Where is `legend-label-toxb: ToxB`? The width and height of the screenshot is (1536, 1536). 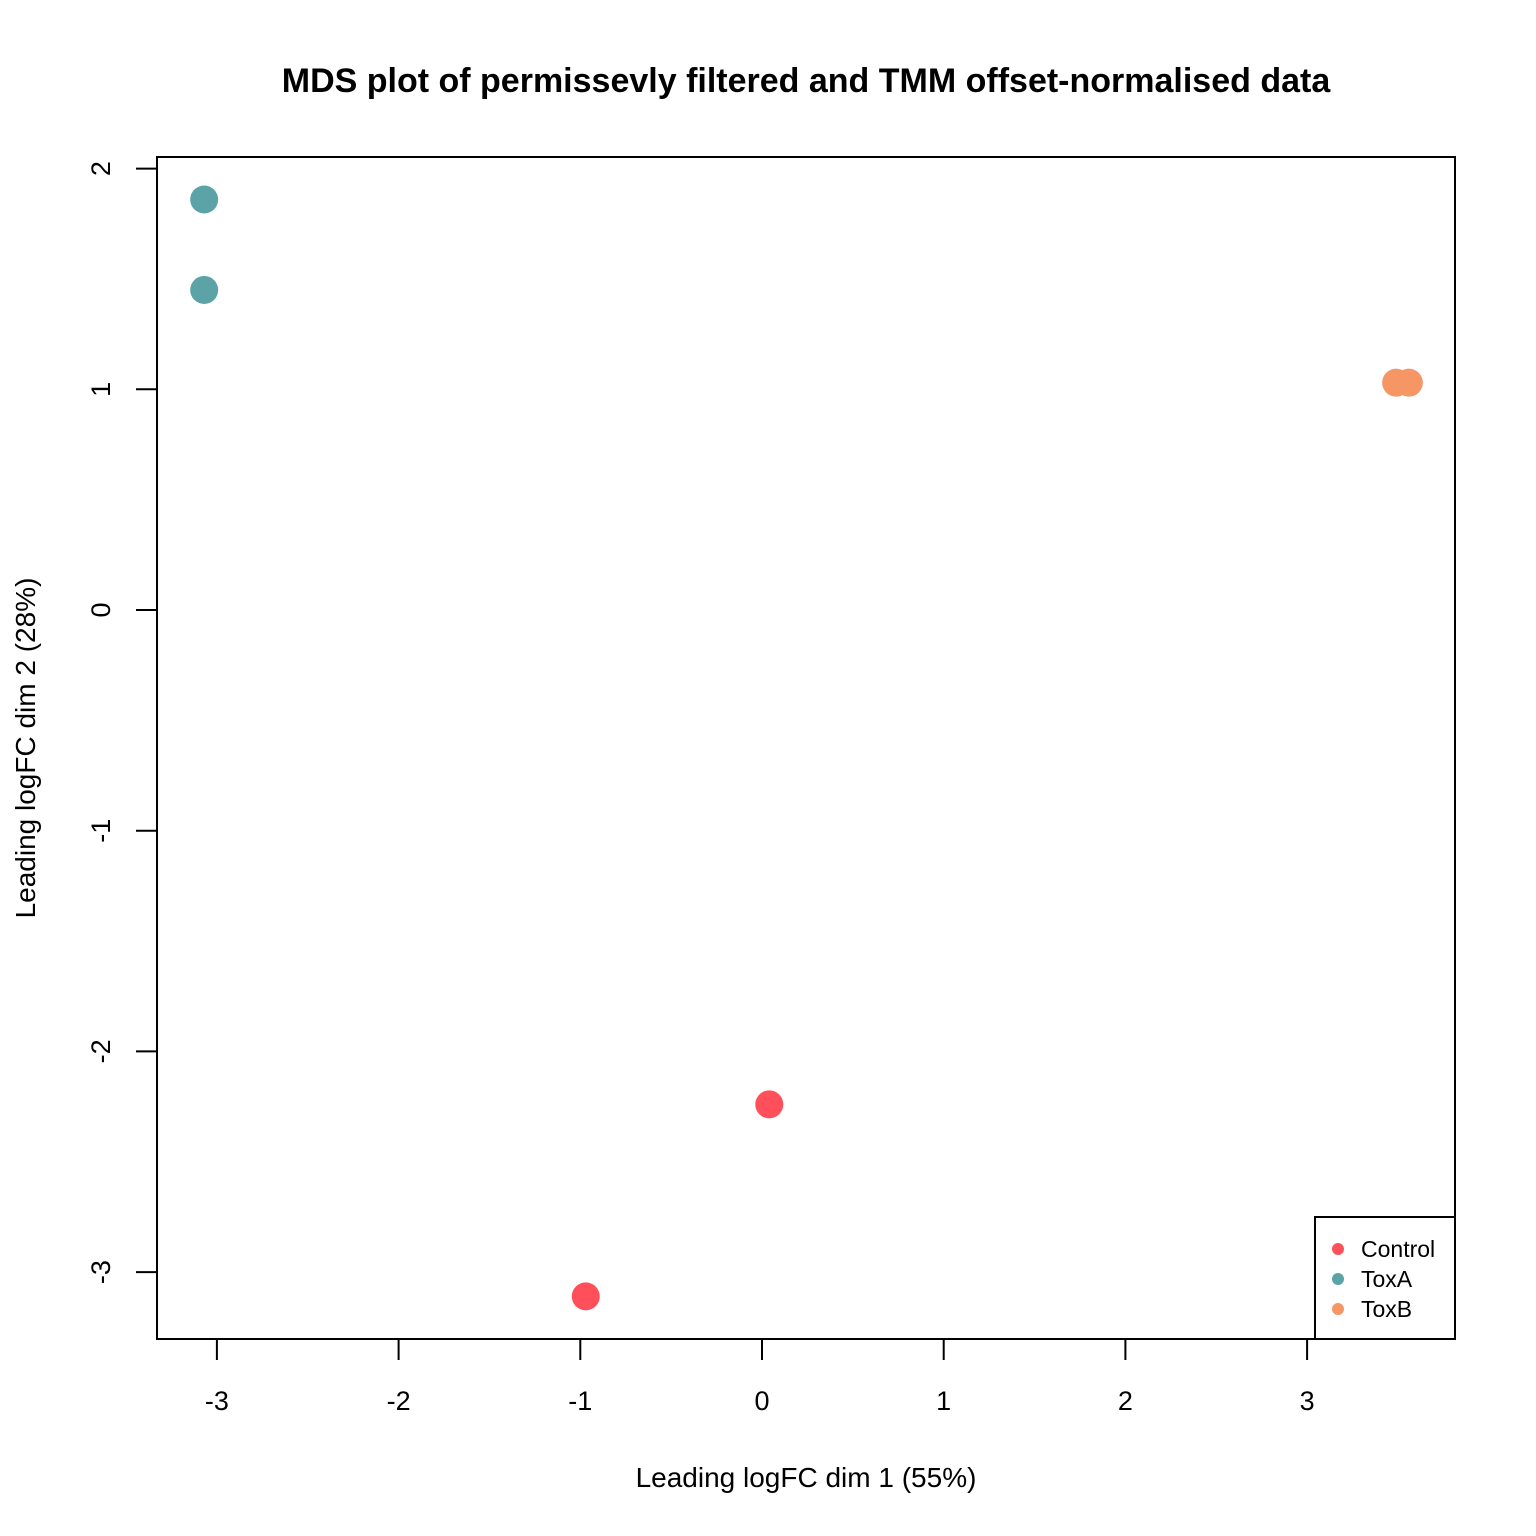
legend-label-toxb: ToxB is located at coordinates (1386, 1309).